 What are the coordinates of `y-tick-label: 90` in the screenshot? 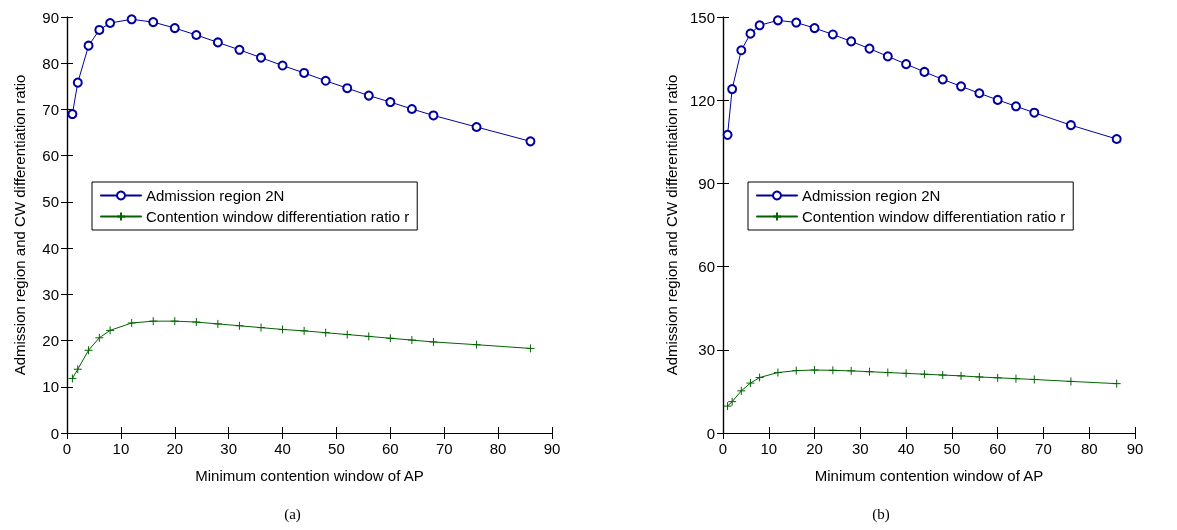 It's located at (50, 17).